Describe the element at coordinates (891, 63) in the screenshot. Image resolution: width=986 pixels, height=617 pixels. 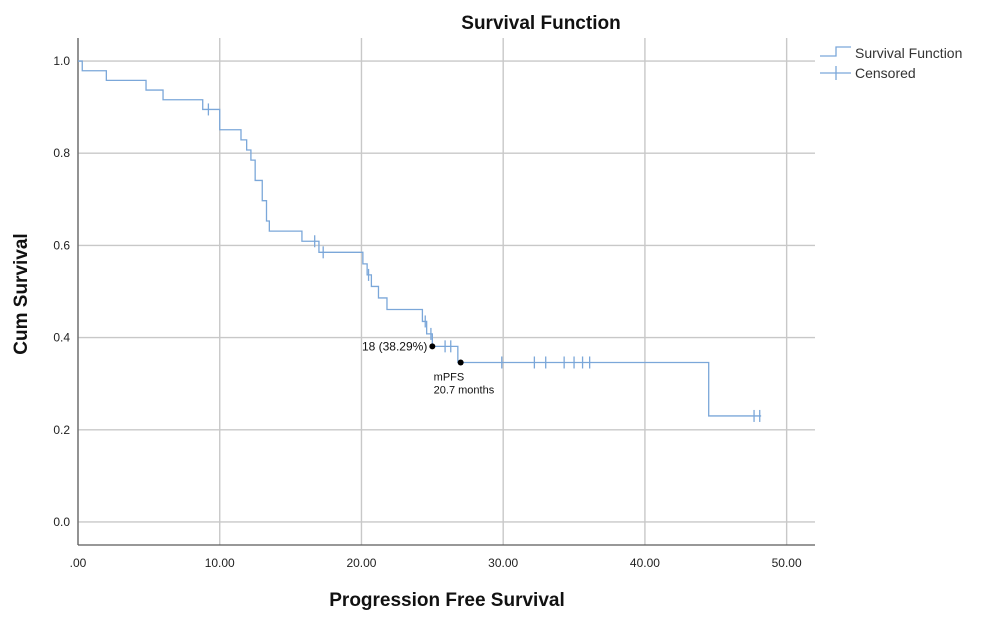
I see `legend: Survival Function Censored` at that location.